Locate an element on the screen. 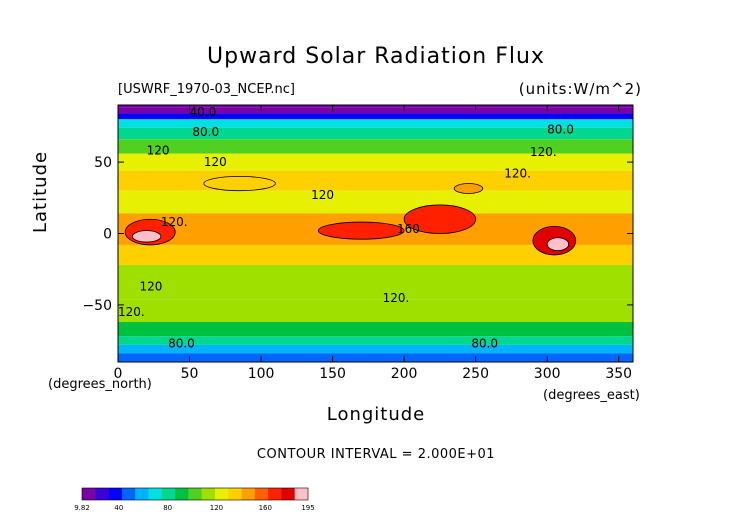  contour-label-4: 120 is located at coordinates (215, 162).